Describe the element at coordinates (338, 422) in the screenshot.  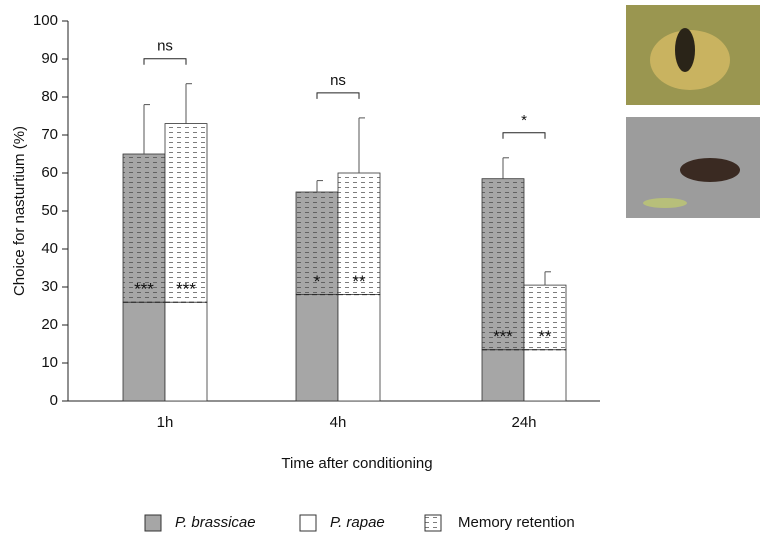
I see `x-tick-label: 4h` at that location.